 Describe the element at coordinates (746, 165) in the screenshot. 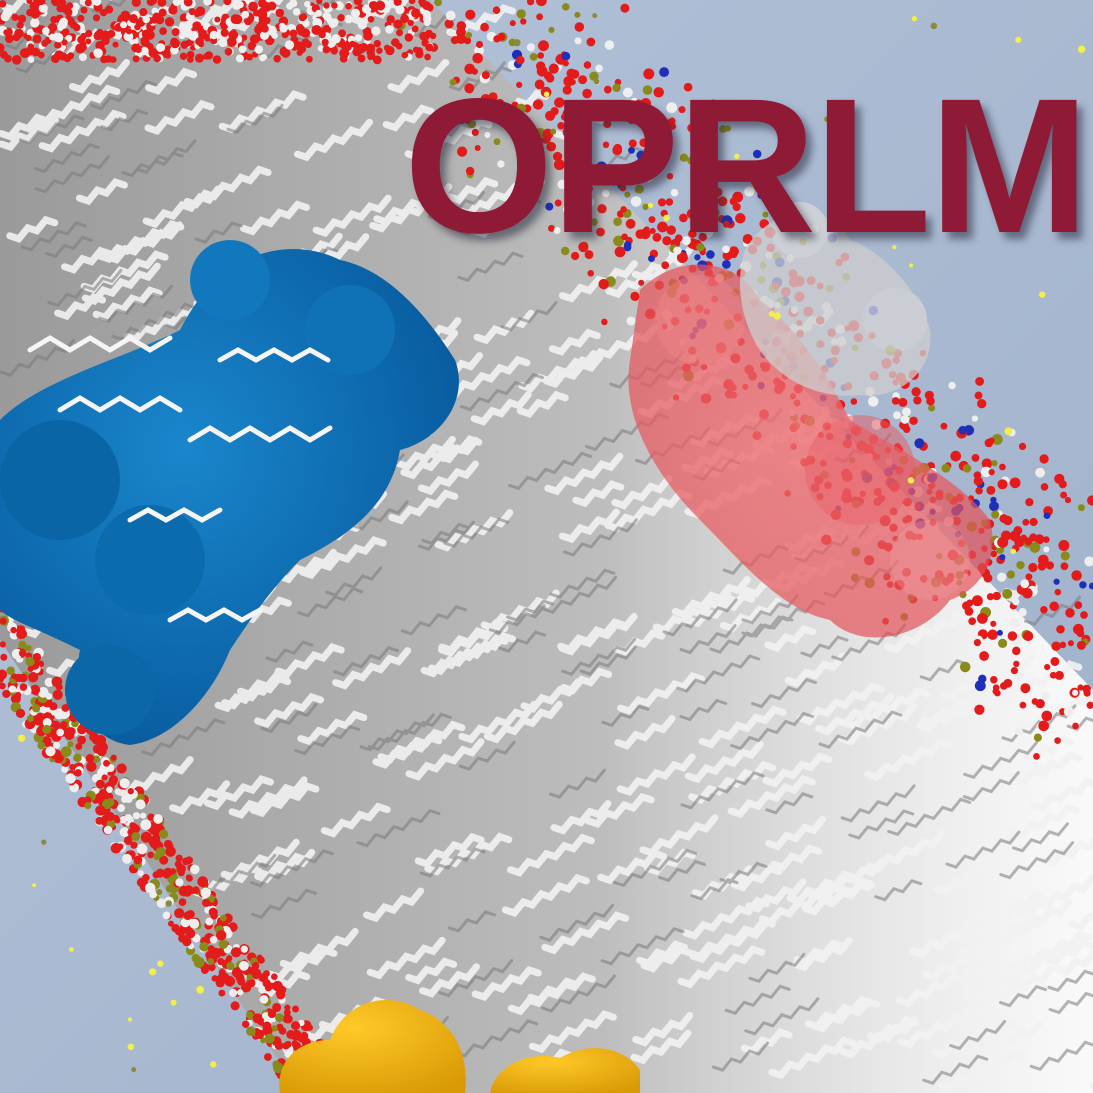

I see `oprlm-title: OPRLM` at that location.